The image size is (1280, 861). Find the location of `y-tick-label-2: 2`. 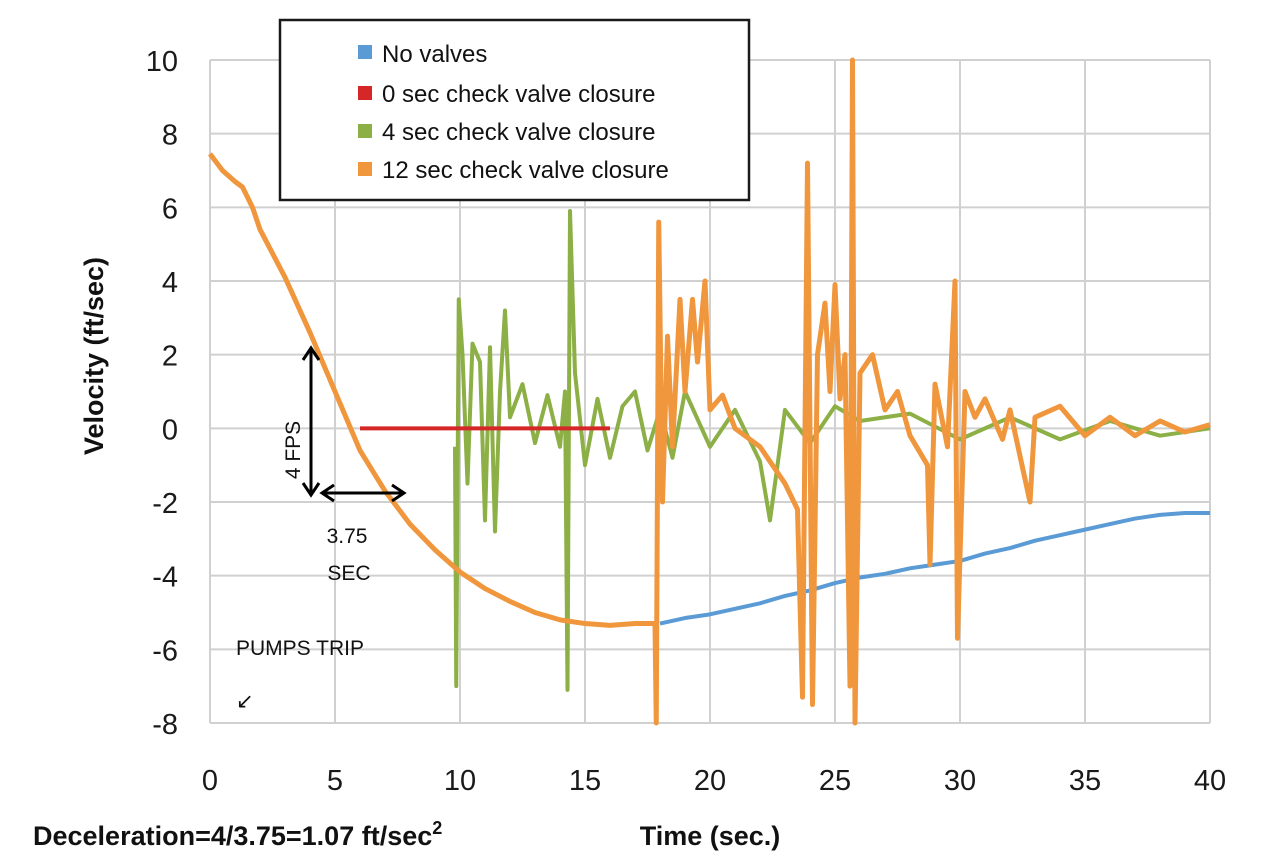

y-tick-label-2: 2 is located at coordinates (170, 357).